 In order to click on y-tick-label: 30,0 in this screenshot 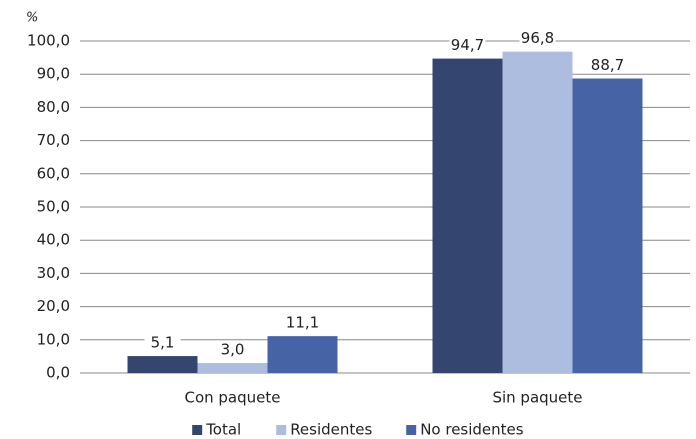, I will do `click(53, 273)`.